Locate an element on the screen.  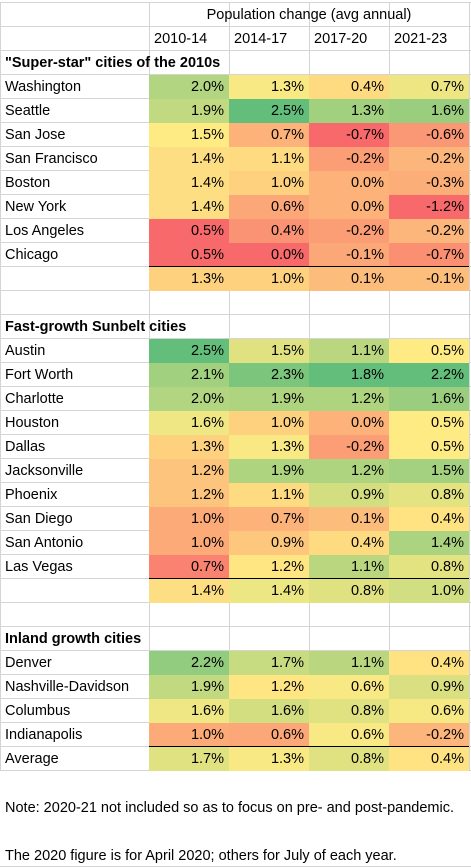
value-cell: 1.1% is located at coordinates (349, 663).